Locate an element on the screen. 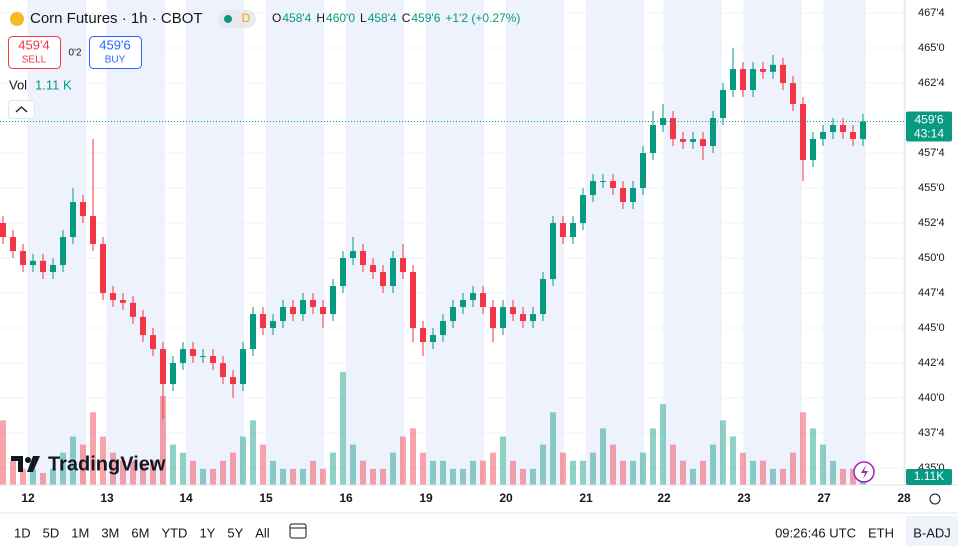  range-button: All is located at coordinates (262, 532).